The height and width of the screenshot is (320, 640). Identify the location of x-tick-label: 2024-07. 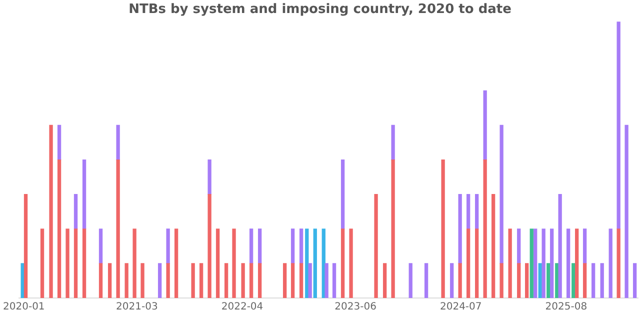
(461, 307).